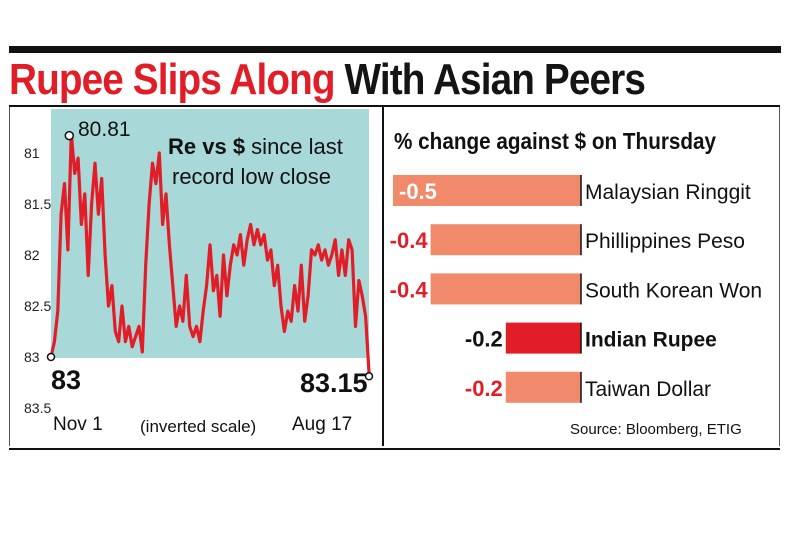 The image size is (800, 552). What do you see at coordinates (37, 204) in the screenshot?
I see `y-tick-label: 81.5` at bounding box center [37, 204].